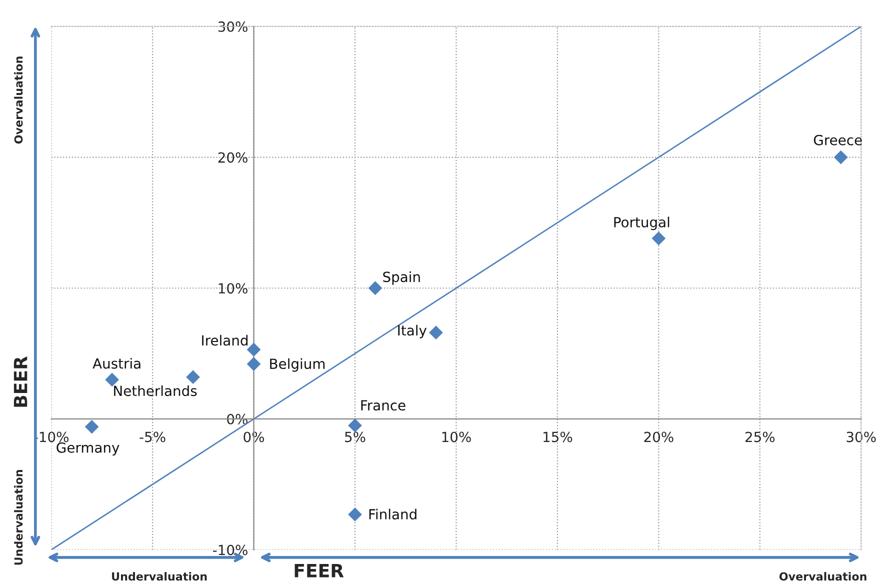 The width and height of the screenshot is (885, 588). I want to click on x-tick-label: 25%, so click(760, 437).